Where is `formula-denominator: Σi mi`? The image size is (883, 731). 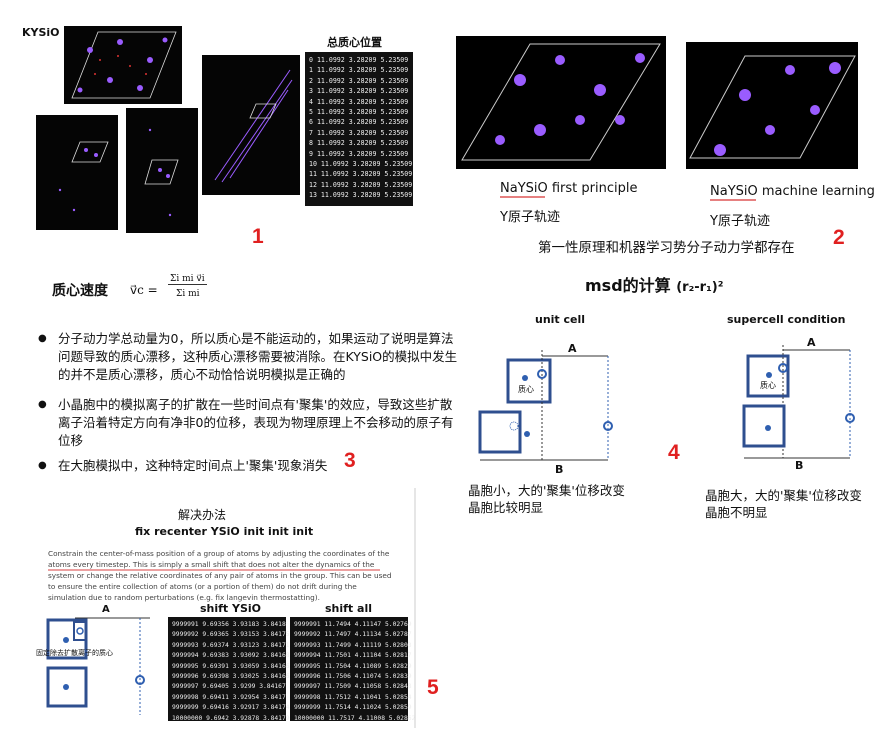 formula-denominator: Σi mi is located at coordinates (188, 294).